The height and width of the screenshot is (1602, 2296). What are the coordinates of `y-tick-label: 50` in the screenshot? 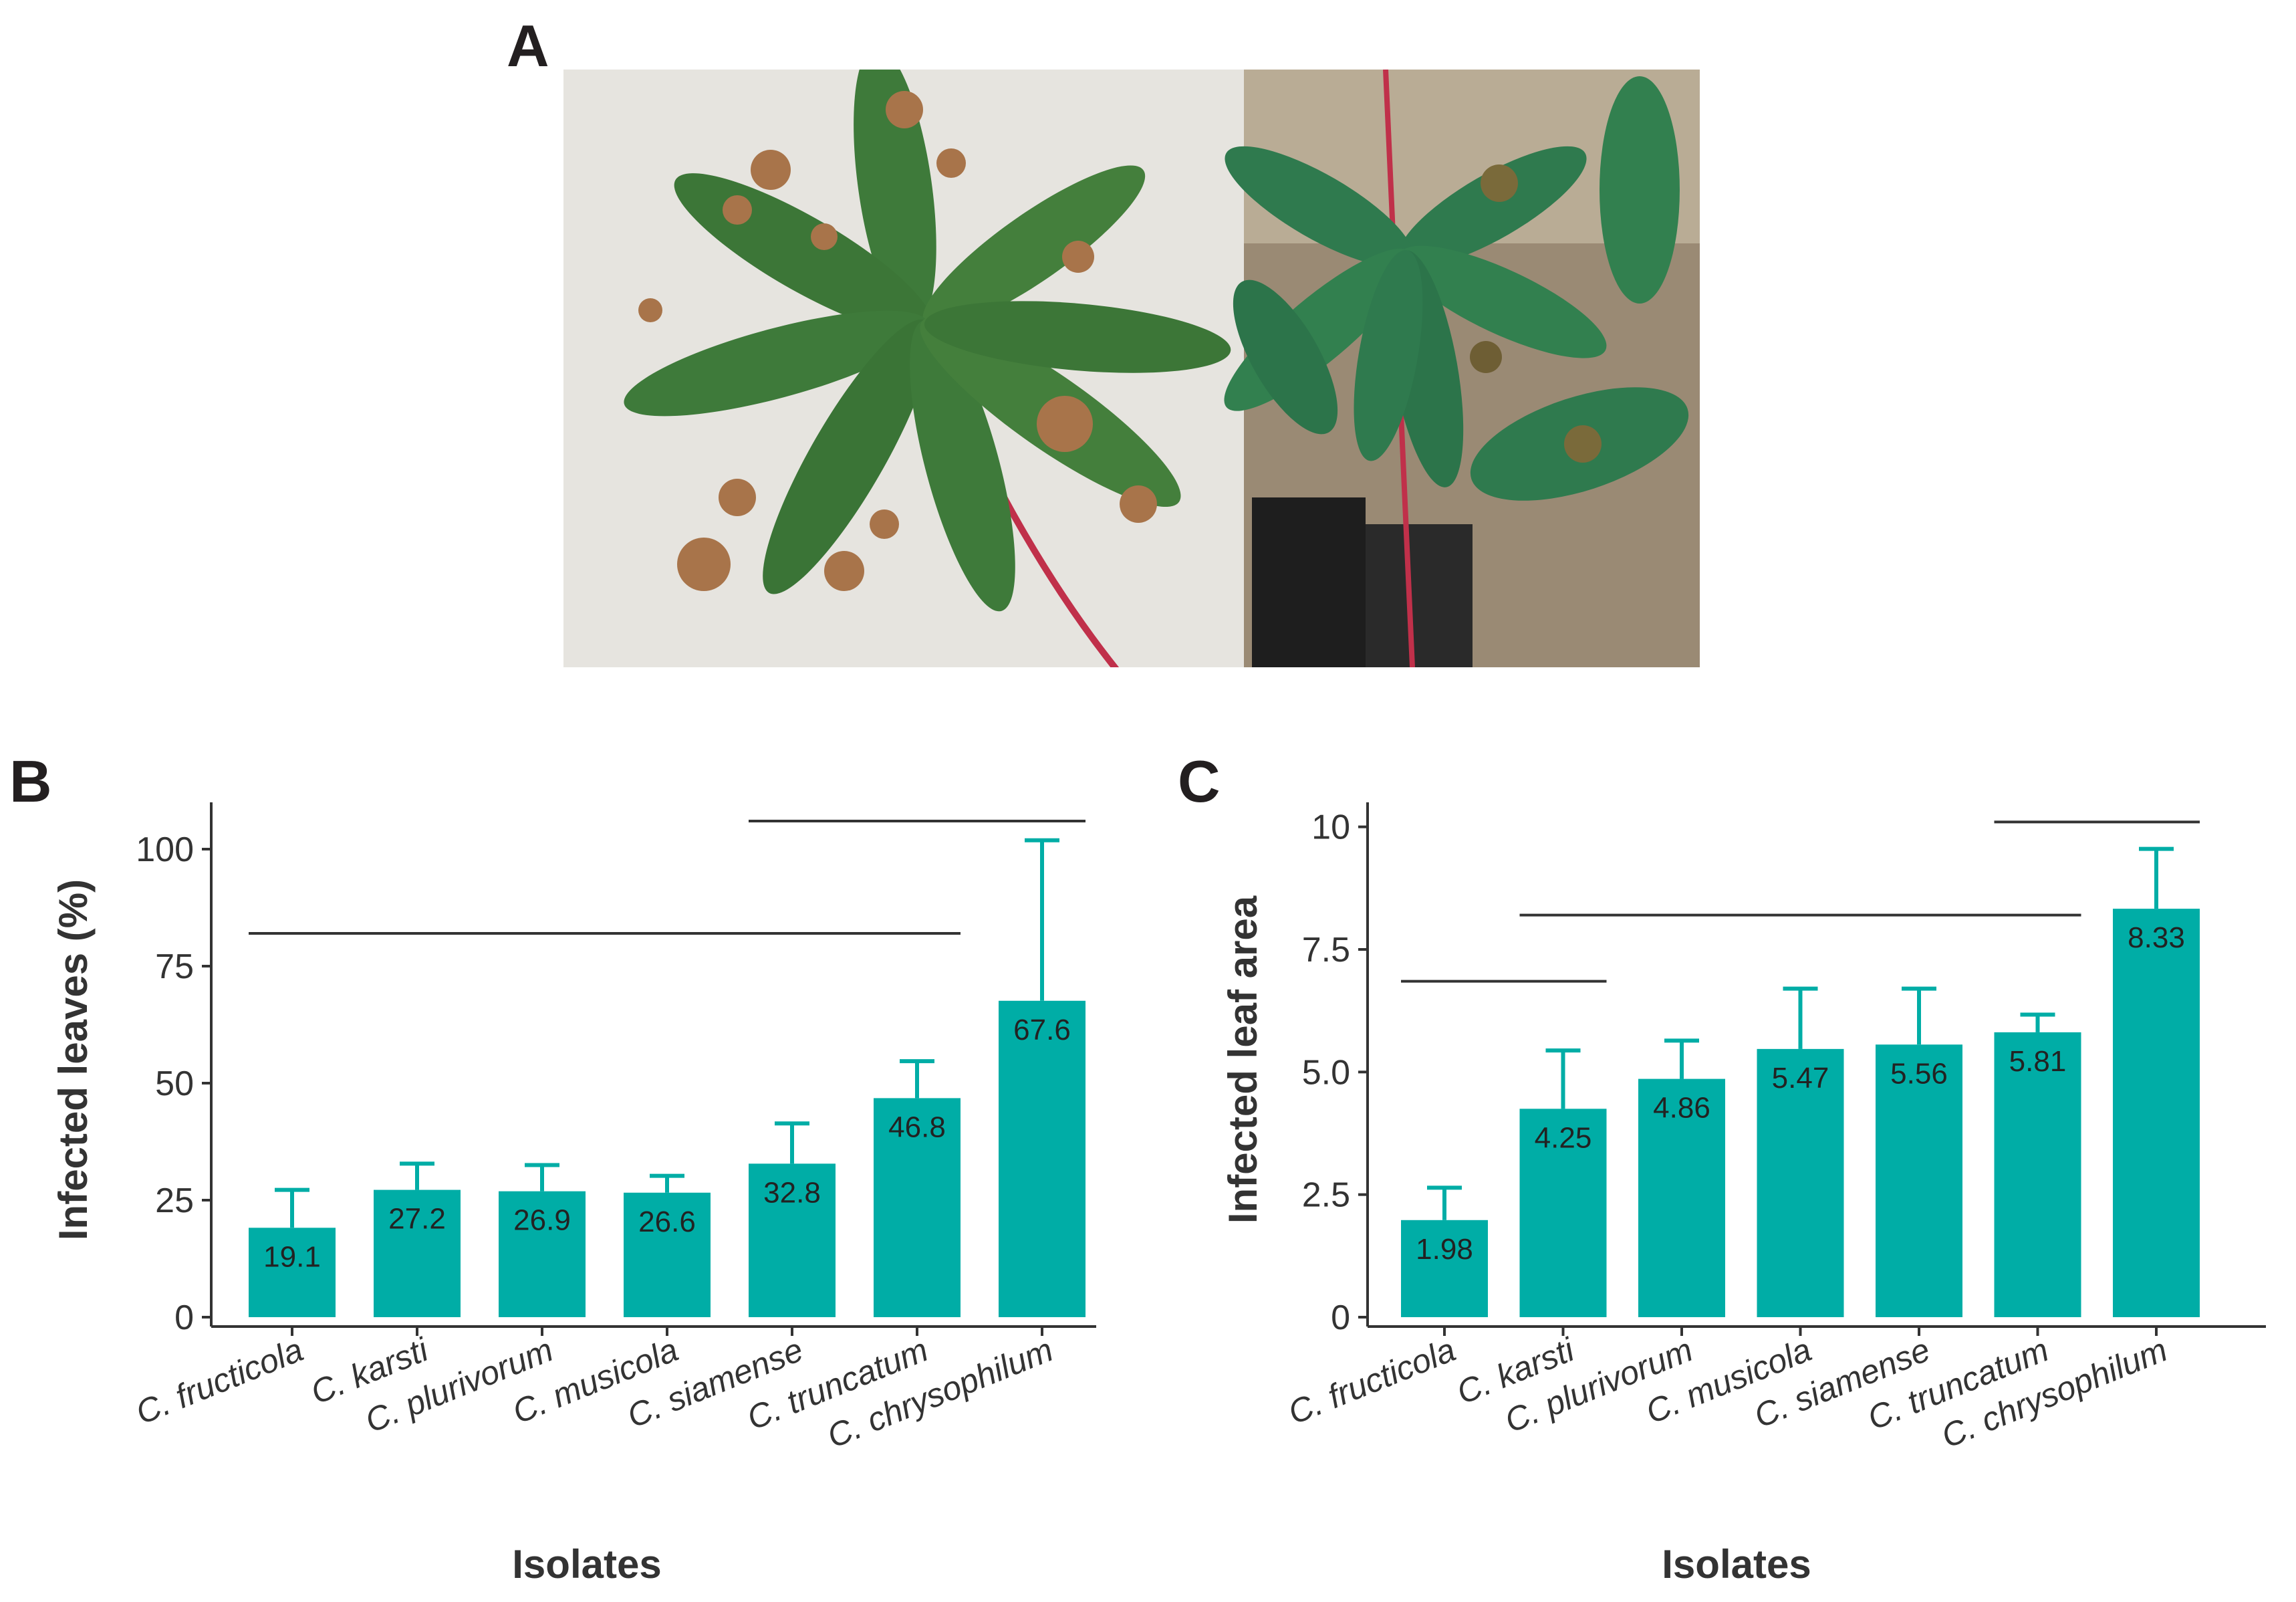 It's located at (174, 1083).